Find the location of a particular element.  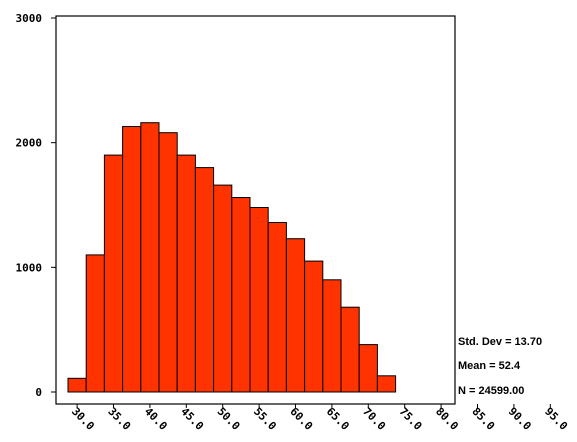

x-tick-label: 45.0 is located at coordinates (192, 419).